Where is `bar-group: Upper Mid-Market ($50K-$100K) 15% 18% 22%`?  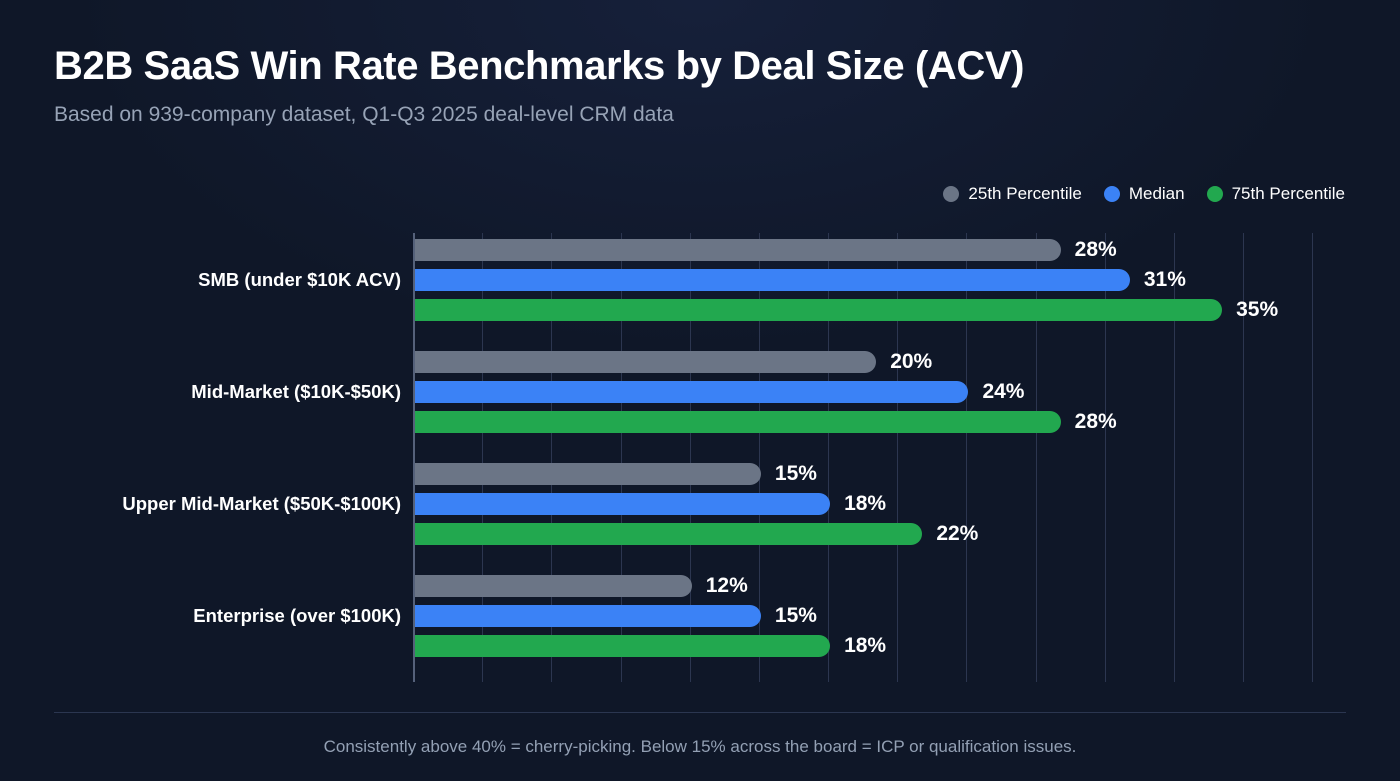
bar-group: Upper Mid-Market ($50K-$100K) 15% 18% 22% is located at coordinates (734, 503).